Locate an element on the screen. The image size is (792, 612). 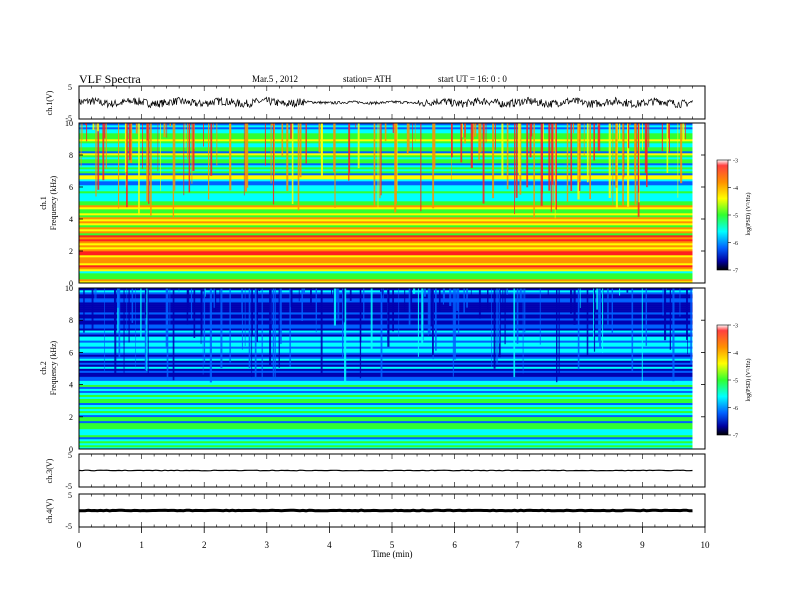
colorbar-tick-label: -6 is located at coordinates (735, 409).